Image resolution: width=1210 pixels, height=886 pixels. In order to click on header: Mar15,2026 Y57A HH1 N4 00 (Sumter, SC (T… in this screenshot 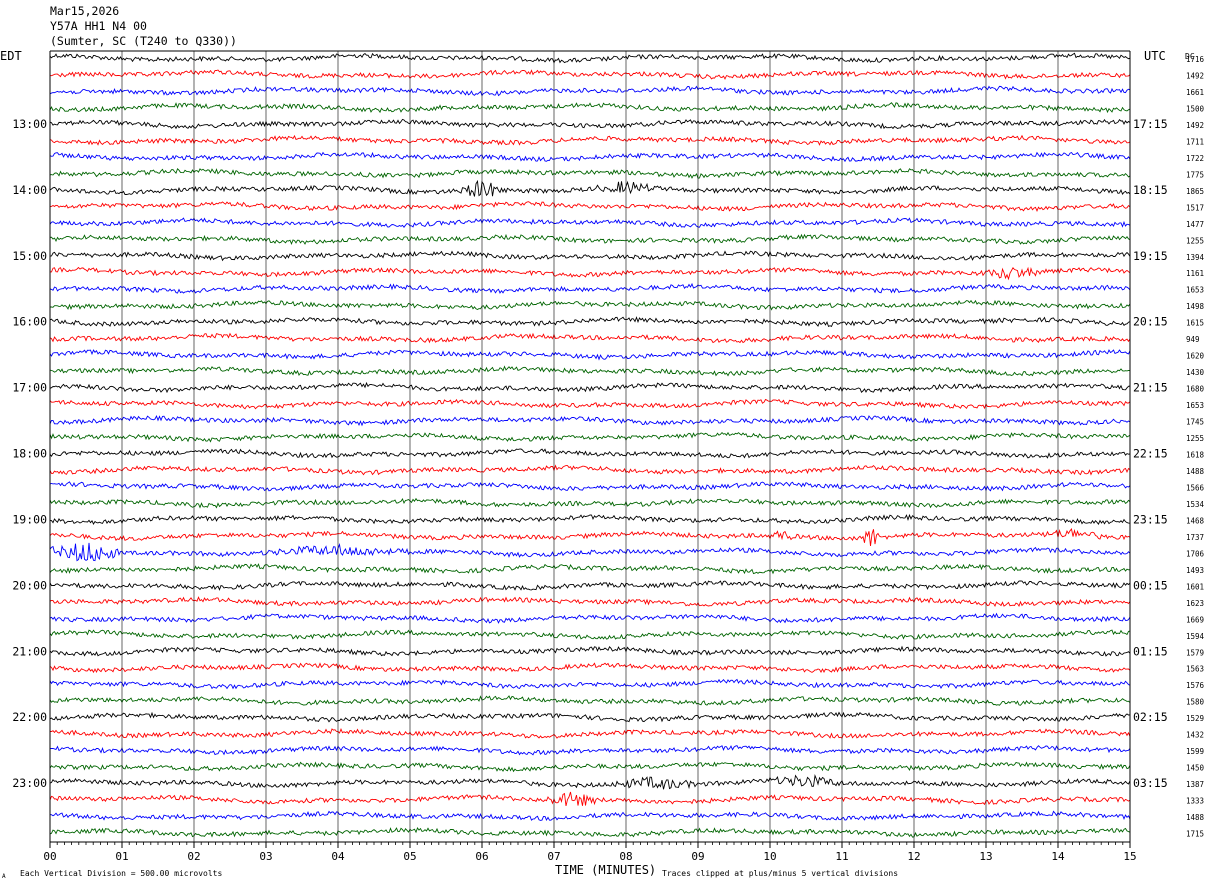, I will do `click(143, 26)`.